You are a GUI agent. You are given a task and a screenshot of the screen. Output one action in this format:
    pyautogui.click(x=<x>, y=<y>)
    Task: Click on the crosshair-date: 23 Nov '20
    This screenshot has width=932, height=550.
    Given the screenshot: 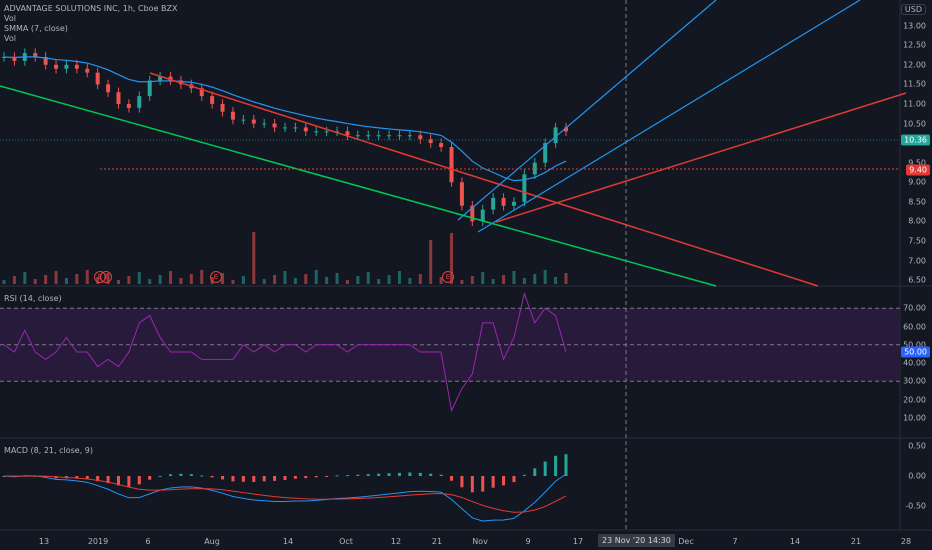 What is the action you would take?
    pyautogui.click(x=624, y=540)
    